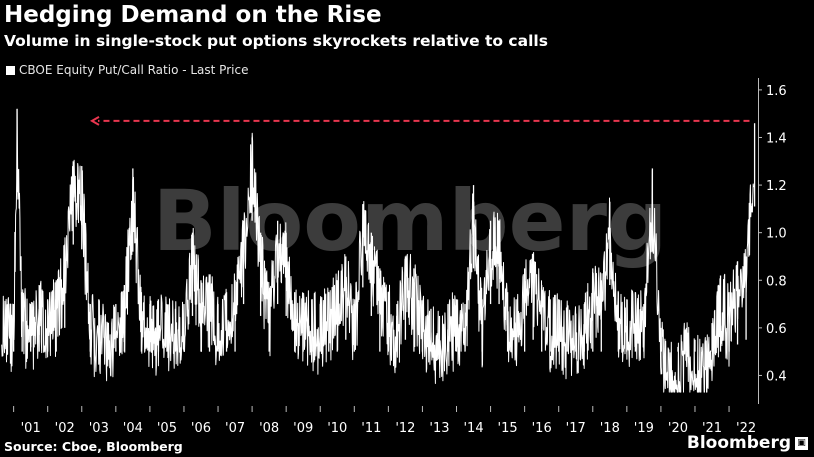  What do you see at coordinates (337, 428) in the screenshot?
I see `x-tick-label: '10` at bounding box center [337, 428].